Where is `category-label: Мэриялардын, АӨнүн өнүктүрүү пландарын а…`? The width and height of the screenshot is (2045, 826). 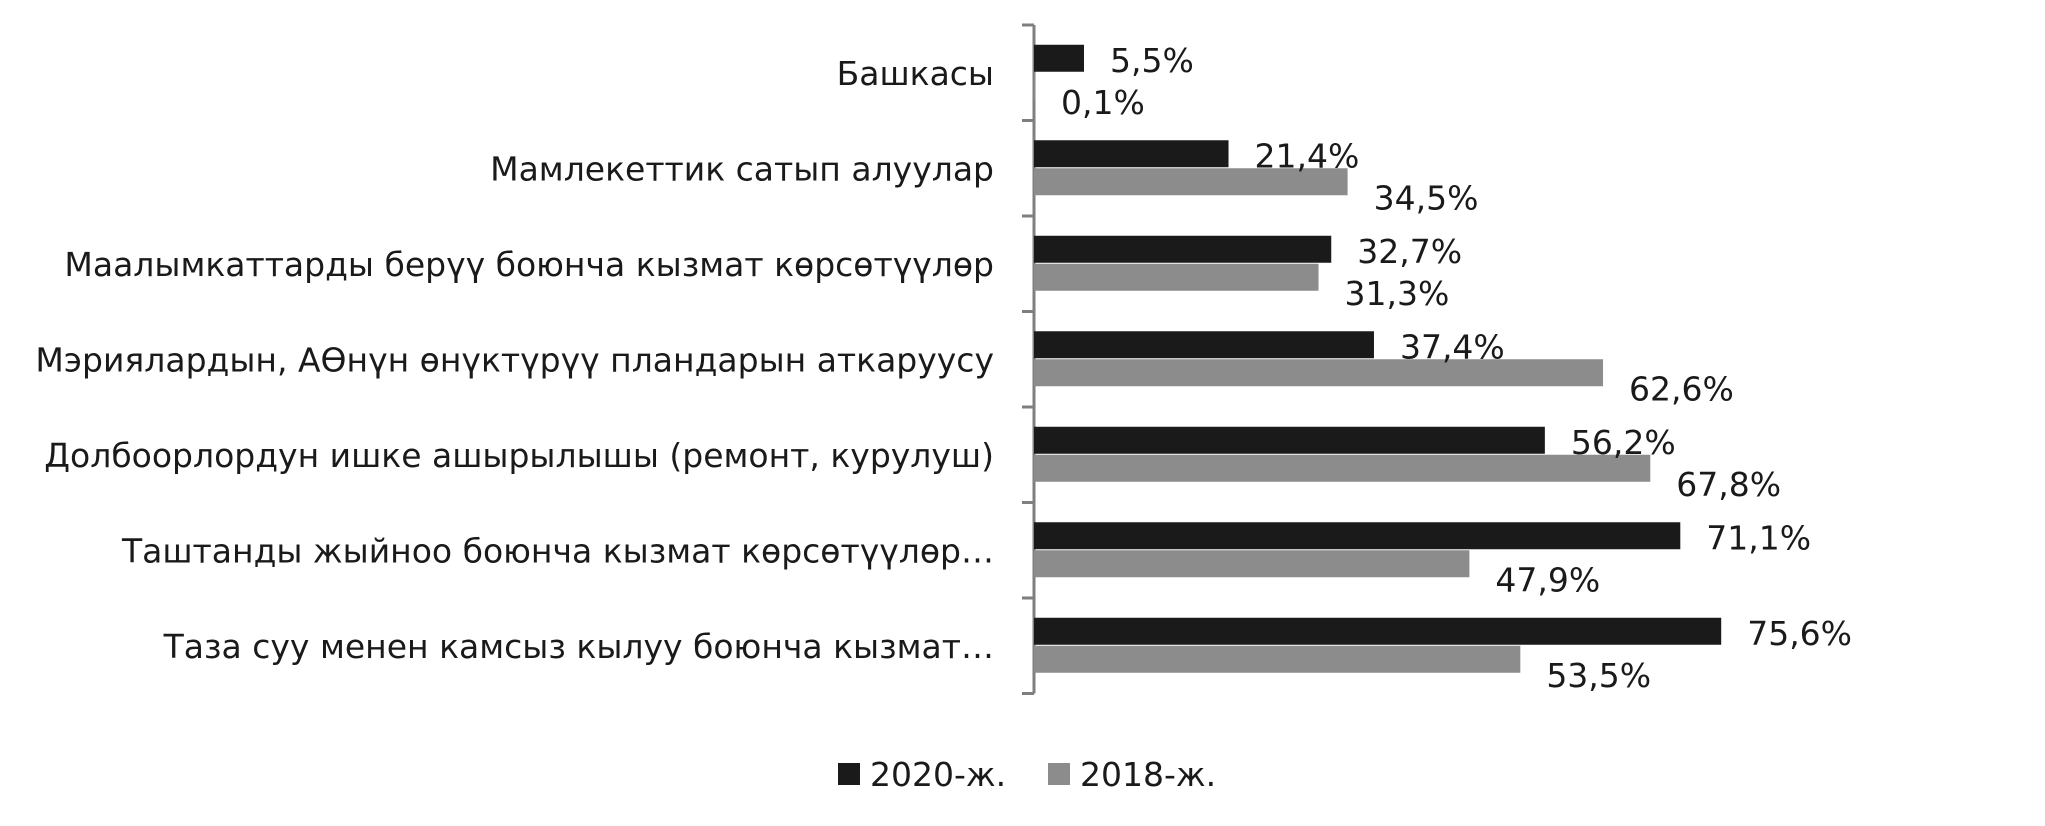 category-label: Мэриялардын, АӨнүн өнүктүрүү пландарын а… is located at coordinates (514, 359).